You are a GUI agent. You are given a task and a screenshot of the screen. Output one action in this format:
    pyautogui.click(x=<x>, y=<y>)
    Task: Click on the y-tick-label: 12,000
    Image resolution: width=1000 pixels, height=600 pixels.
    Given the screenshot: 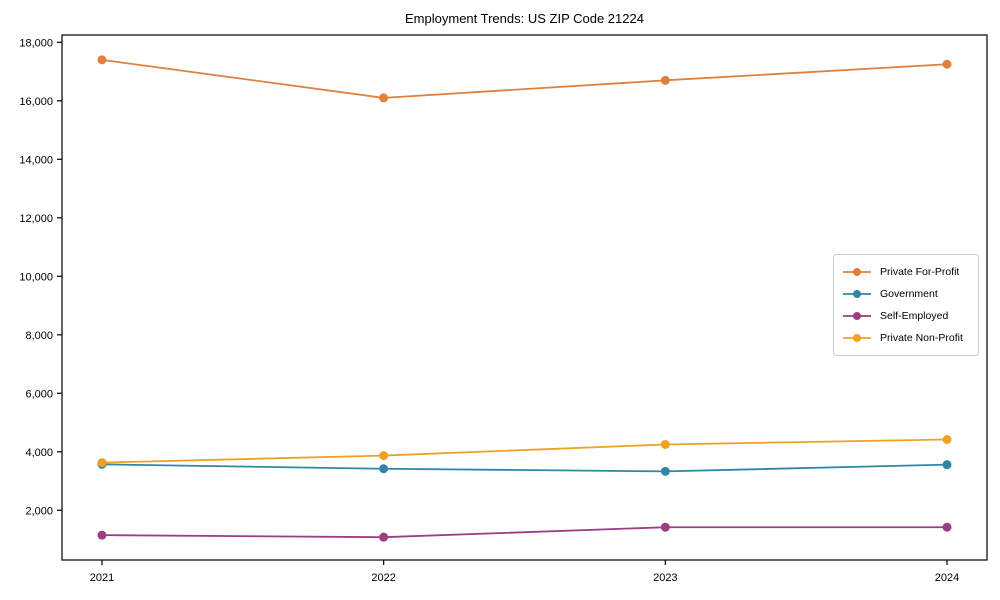 What is the action you would take?
    pyautogui.click(x=36, y=219)
    